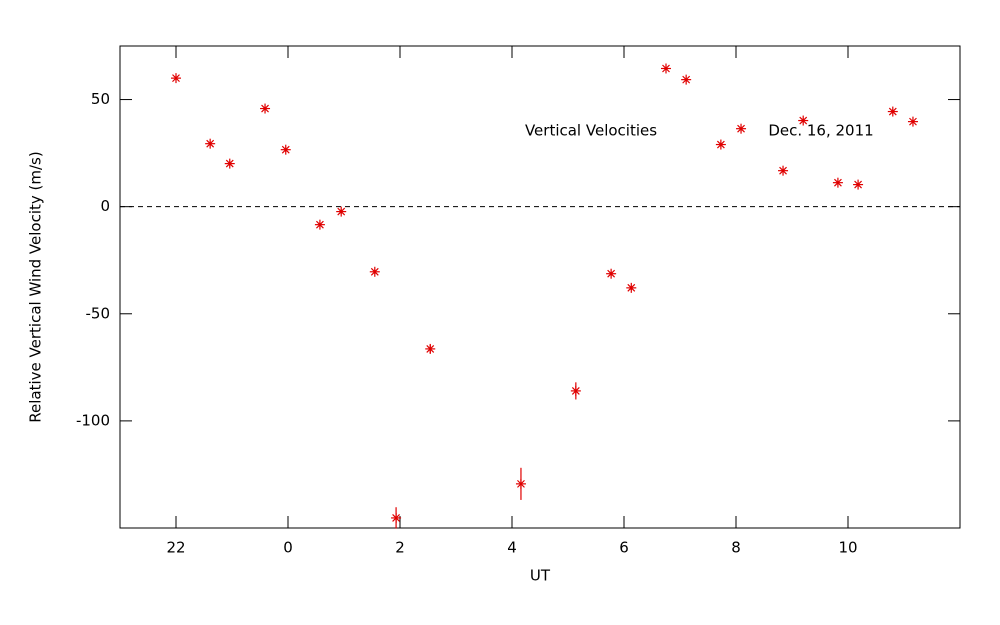 The height and width of the screenshot is (625, 1000). What do you see at coordinates (736, 548) in the screenshot?
I see `x-tick-label: 8` at bounding box center [736, 548].